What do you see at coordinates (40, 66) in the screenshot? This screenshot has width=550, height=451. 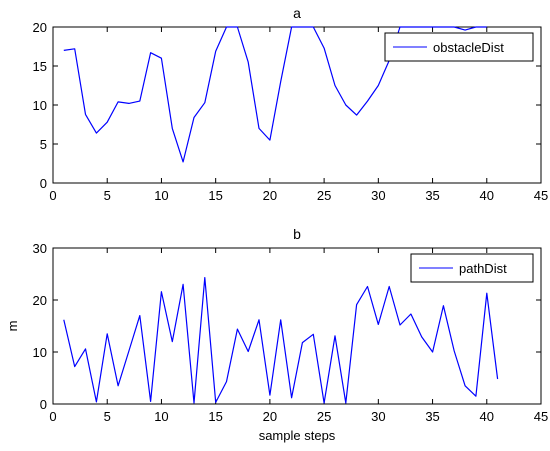 I see `y-tick-label: 15` at bounding box center [40, 66].